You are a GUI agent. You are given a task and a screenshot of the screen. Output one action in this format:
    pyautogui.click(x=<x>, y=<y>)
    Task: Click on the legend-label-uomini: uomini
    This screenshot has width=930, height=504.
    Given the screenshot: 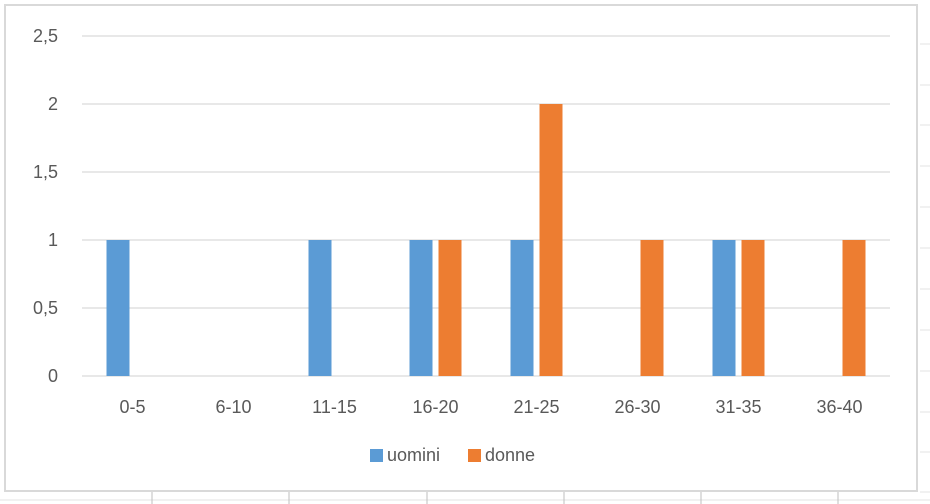 What is the action you would take?
    pyautogui.click(x=413, y=455)
    